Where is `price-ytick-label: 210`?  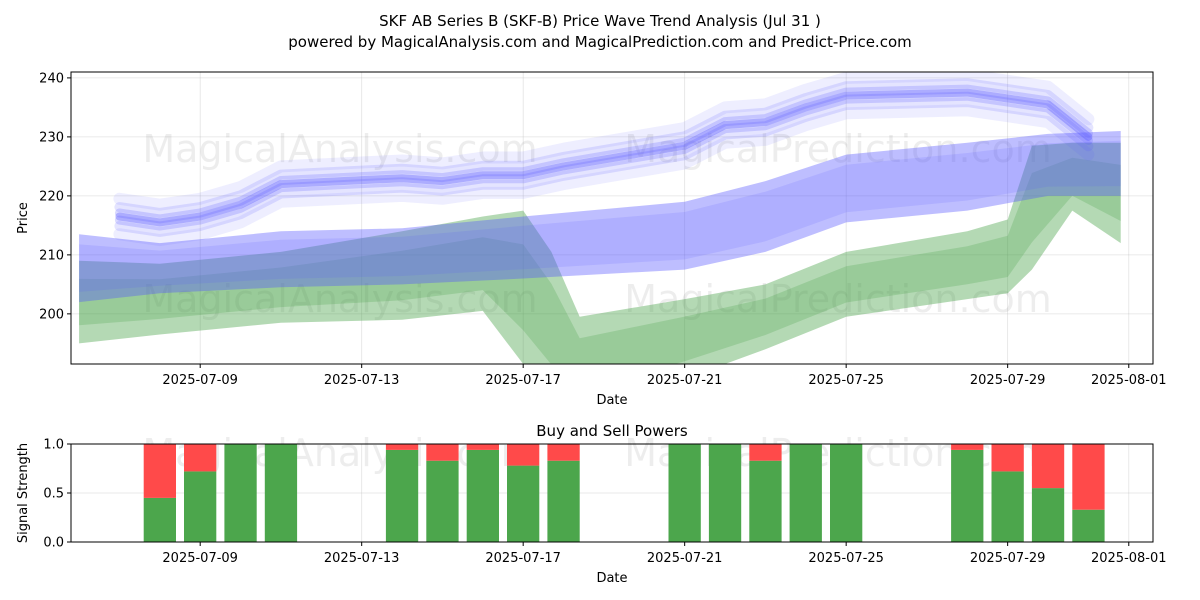
price-ytick-label: 210 is located at coordinates (51, 255).